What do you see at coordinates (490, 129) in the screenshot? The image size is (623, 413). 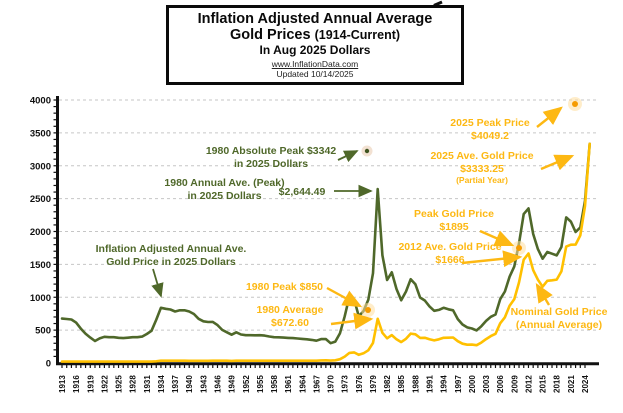 I see `annotation-2025-peak-price: 2025 Peak Price $4049.2` at bounding box center [490, 129].